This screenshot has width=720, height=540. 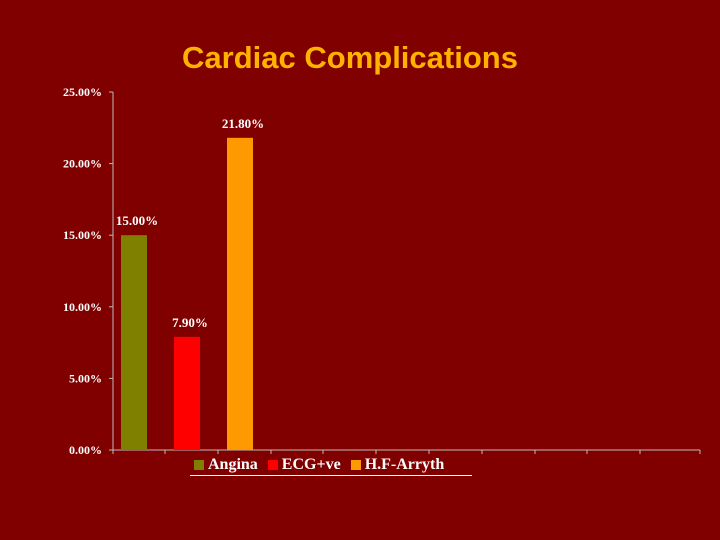 What do you see at coordinates (137, 220) in the screenshot?
I see `data-label: 15.00%` at bounding box center [137, 220].